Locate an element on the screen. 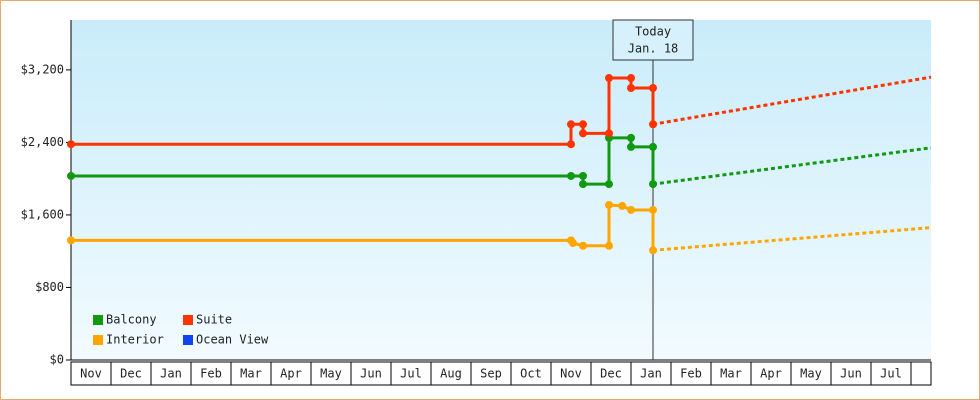 Image resolution: width=980 pixels, height=400 pixels. legend-label: Suite is located at coordinates (214, 320).